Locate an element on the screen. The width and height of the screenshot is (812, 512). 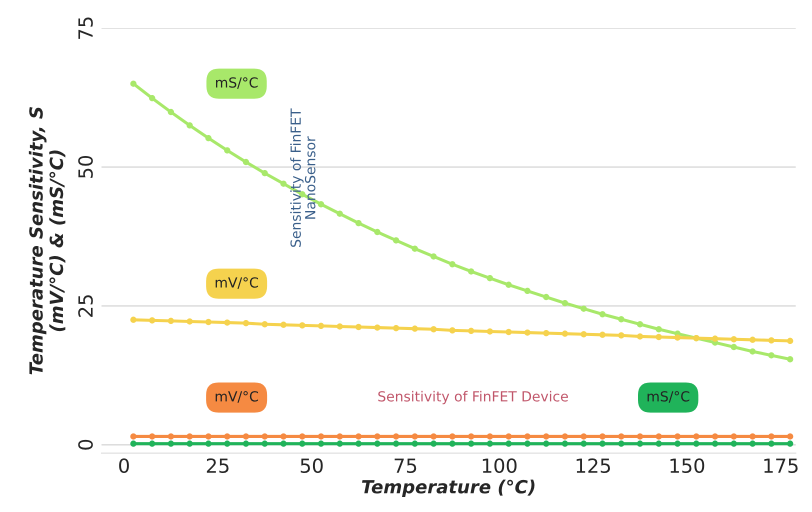
x-axis-title: Temperature (°C) is located at coordinates (448, 489).